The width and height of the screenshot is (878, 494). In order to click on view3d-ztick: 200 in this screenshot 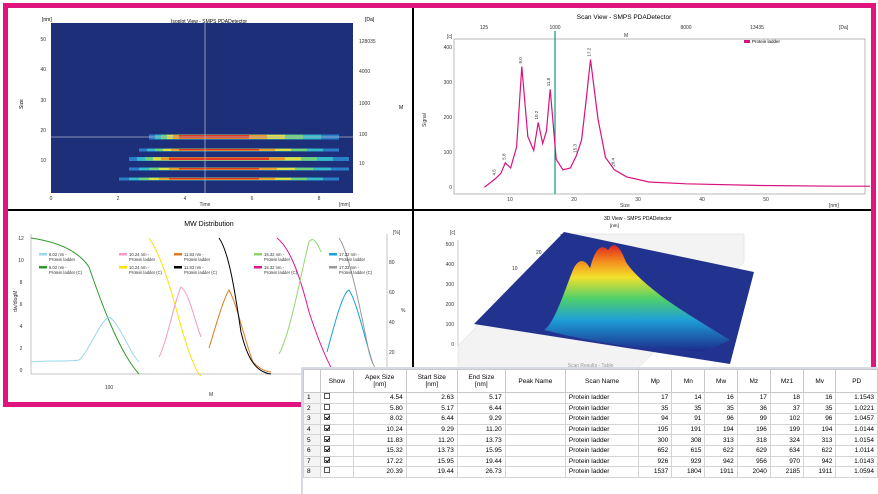, I will do `click(450, 305)`.